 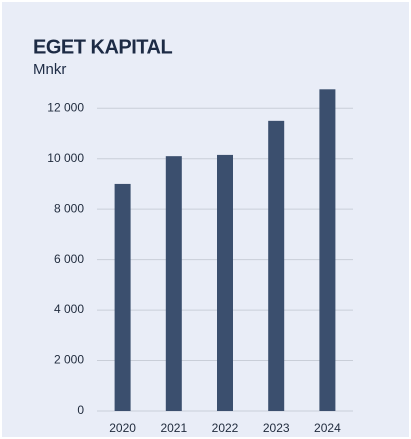 I want to click on x-tick-label: 2022, so click(x=225, y=428).